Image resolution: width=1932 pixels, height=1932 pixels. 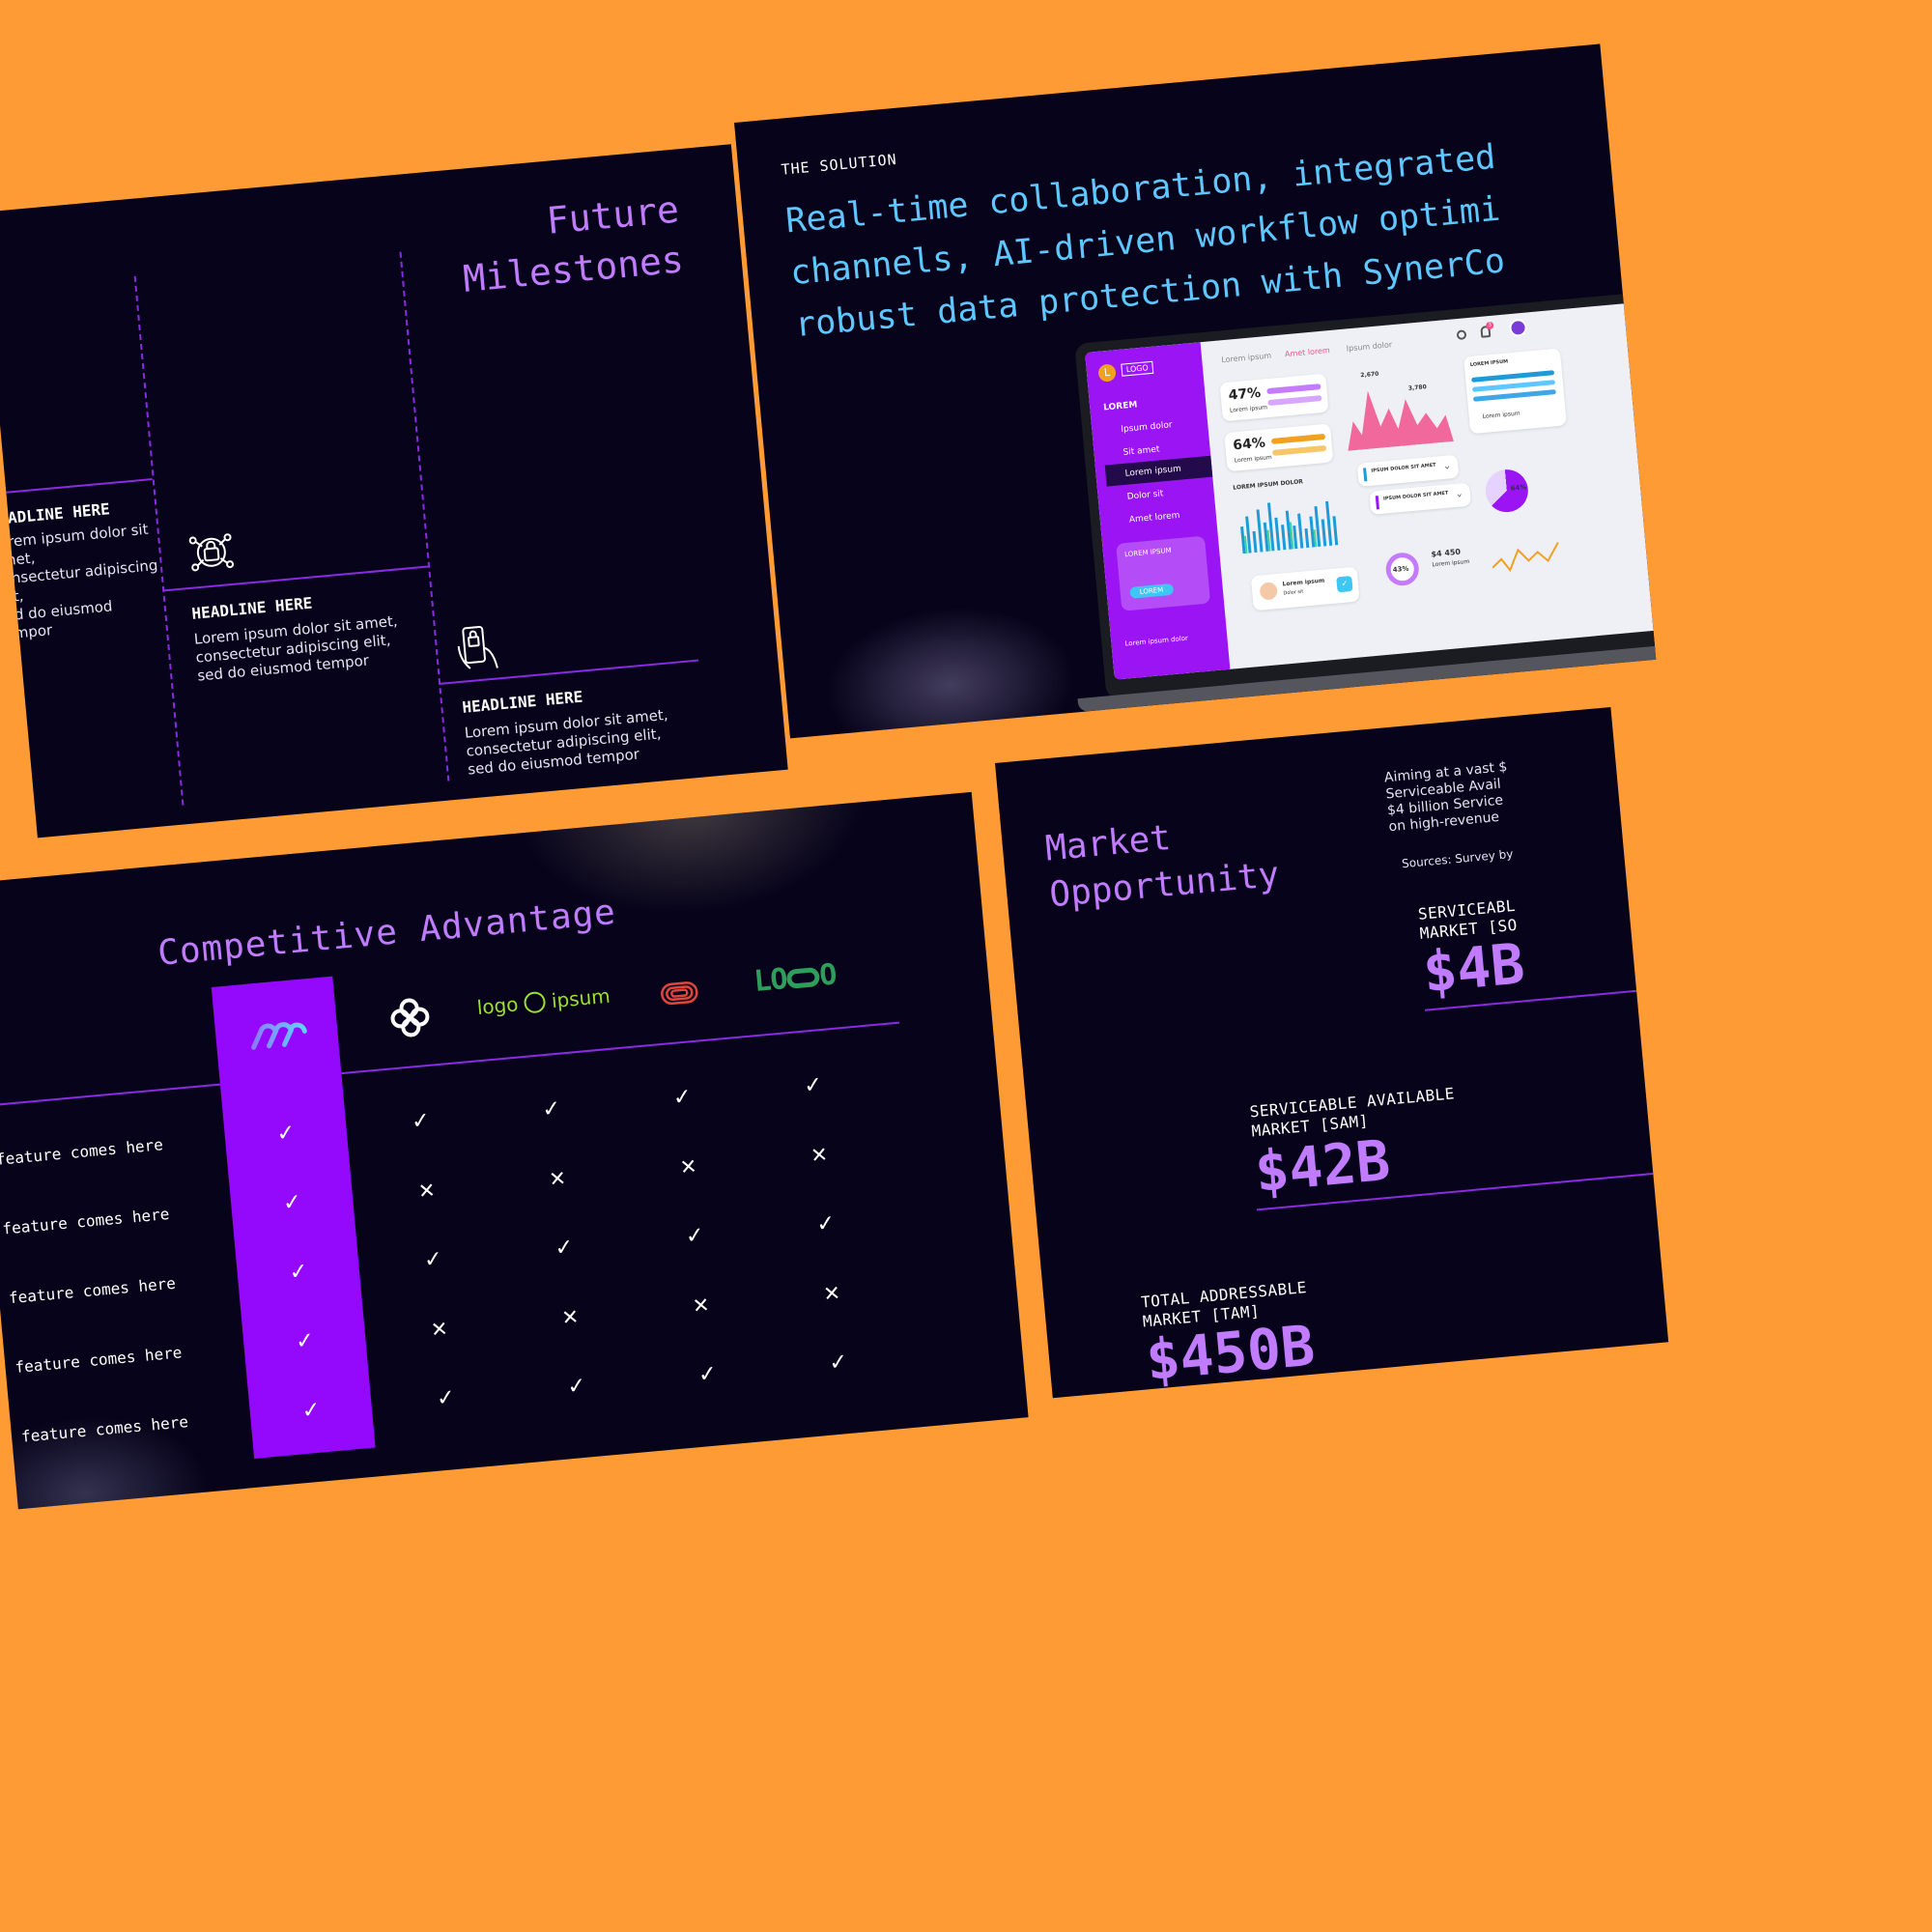 I want to click on infinity-logo-icon, so click(x=279, y=1036).